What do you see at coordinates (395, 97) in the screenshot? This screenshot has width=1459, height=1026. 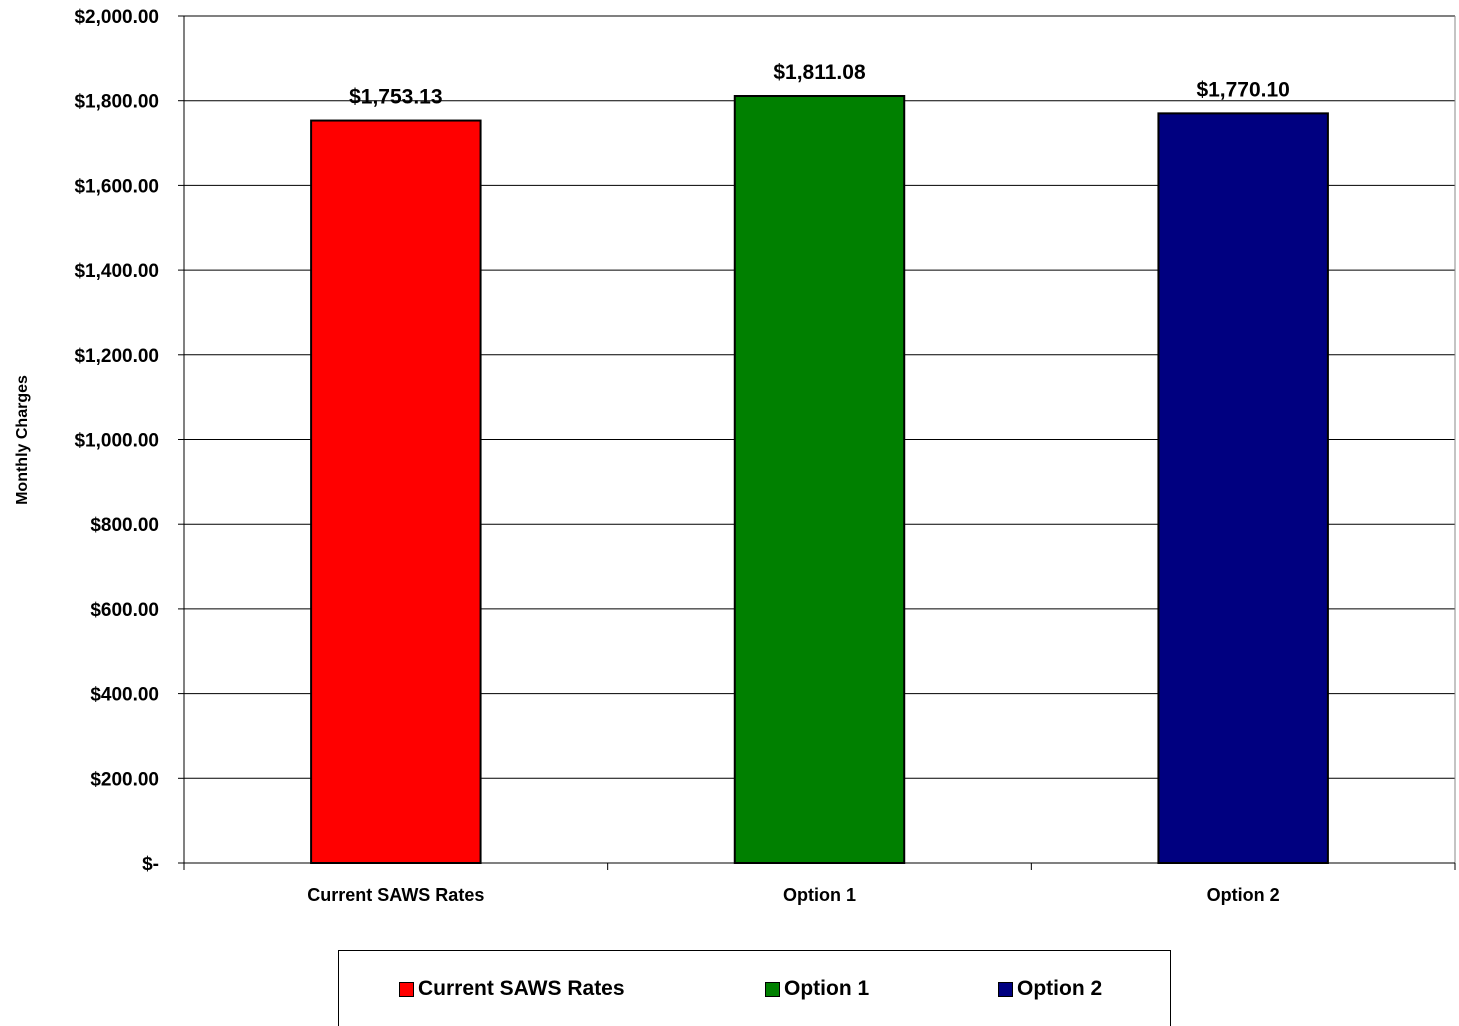 I see `data-label-current-saws-rates: $1,753.13` at bounding box center [395, 97].